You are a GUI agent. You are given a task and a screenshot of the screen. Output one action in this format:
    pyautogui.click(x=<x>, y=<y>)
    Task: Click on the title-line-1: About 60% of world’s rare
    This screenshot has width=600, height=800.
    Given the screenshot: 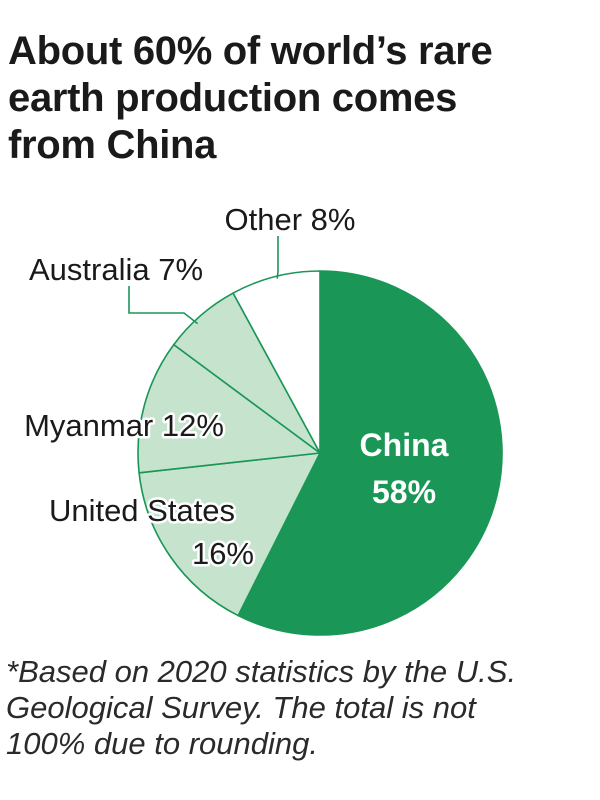 What is the action you would take?
    pyautogui.click(x=250, y=51)
    